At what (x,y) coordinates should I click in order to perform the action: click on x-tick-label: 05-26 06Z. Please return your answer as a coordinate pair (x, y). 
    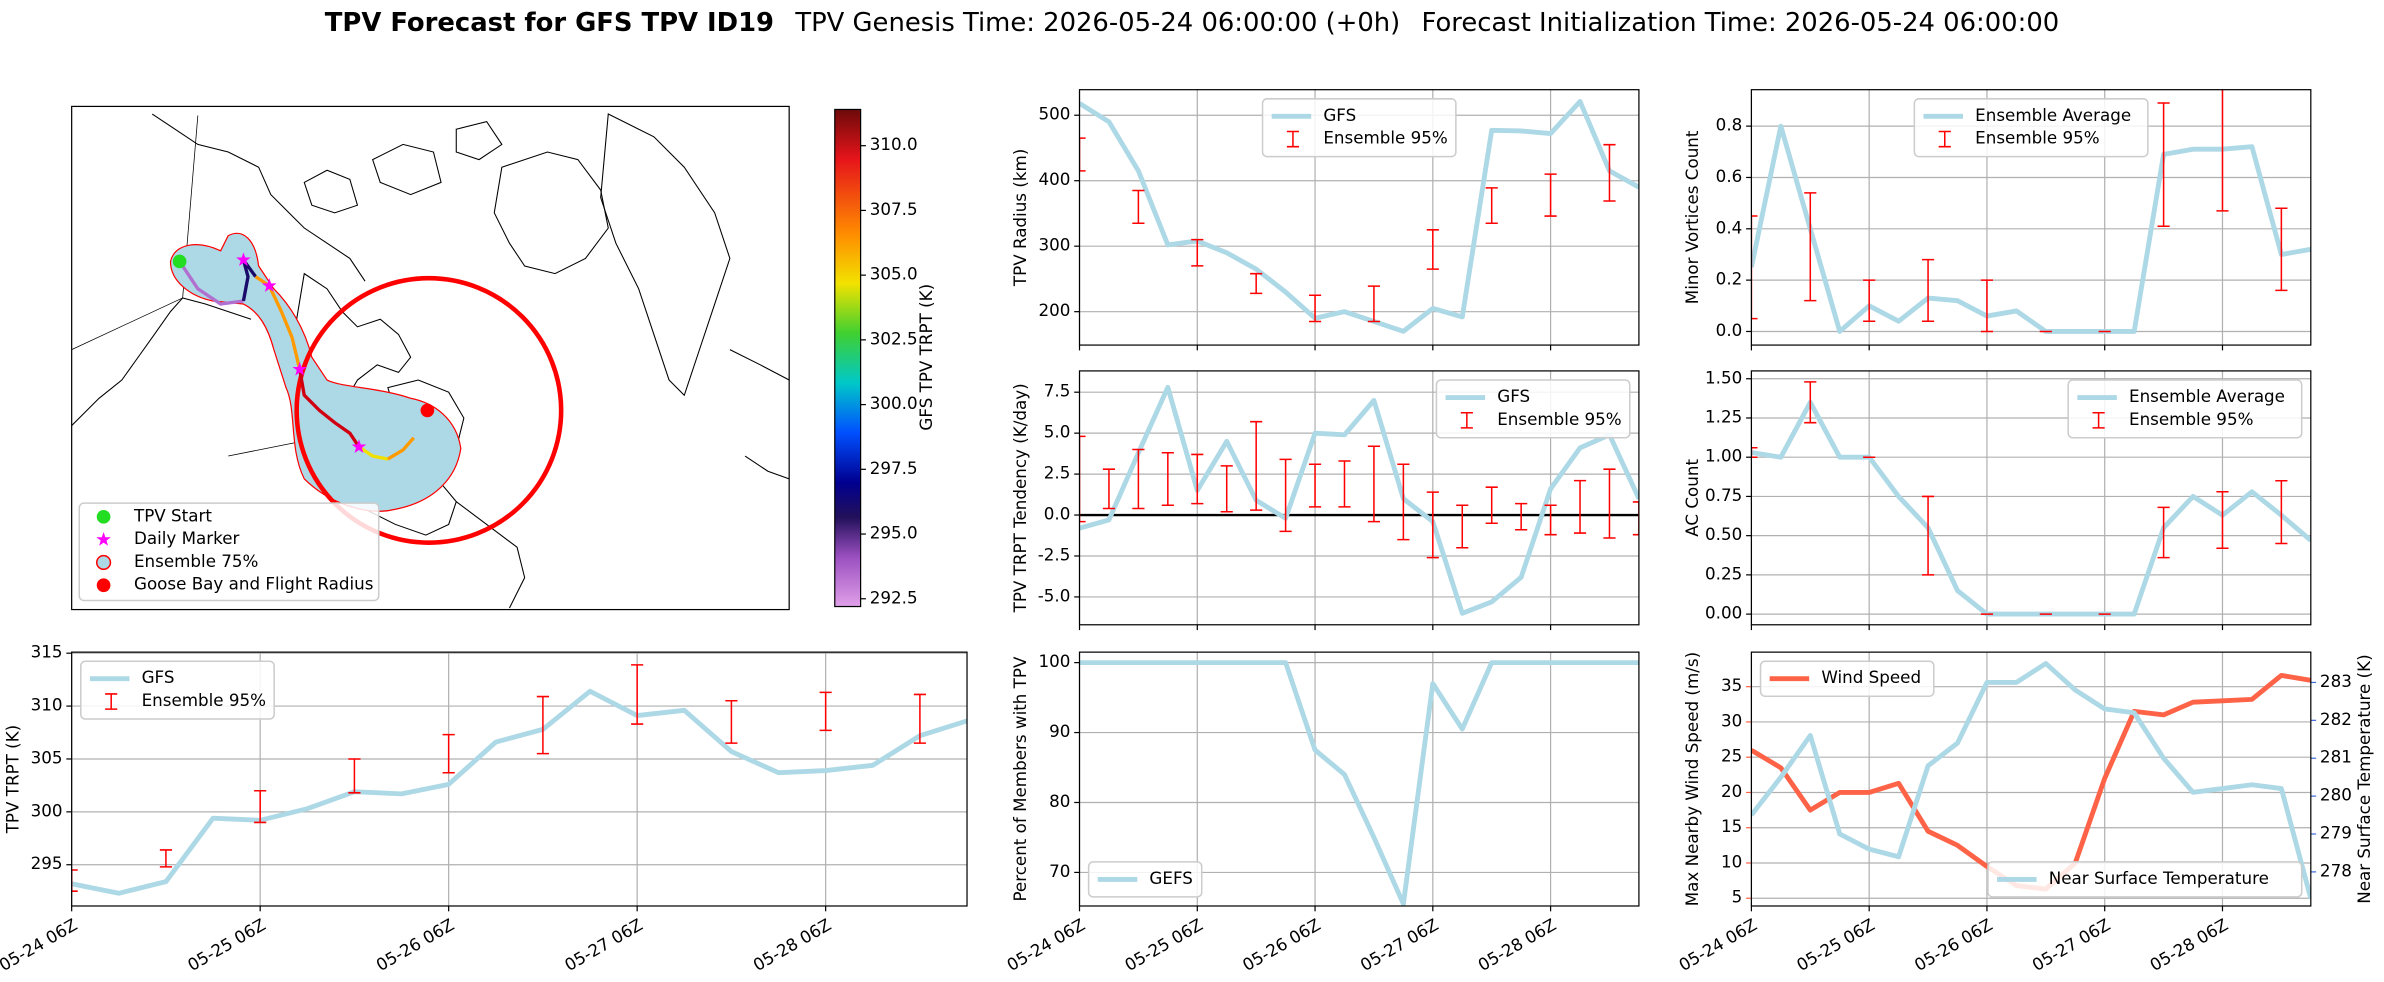
    Looking at the image, I should click on (1953, 944).